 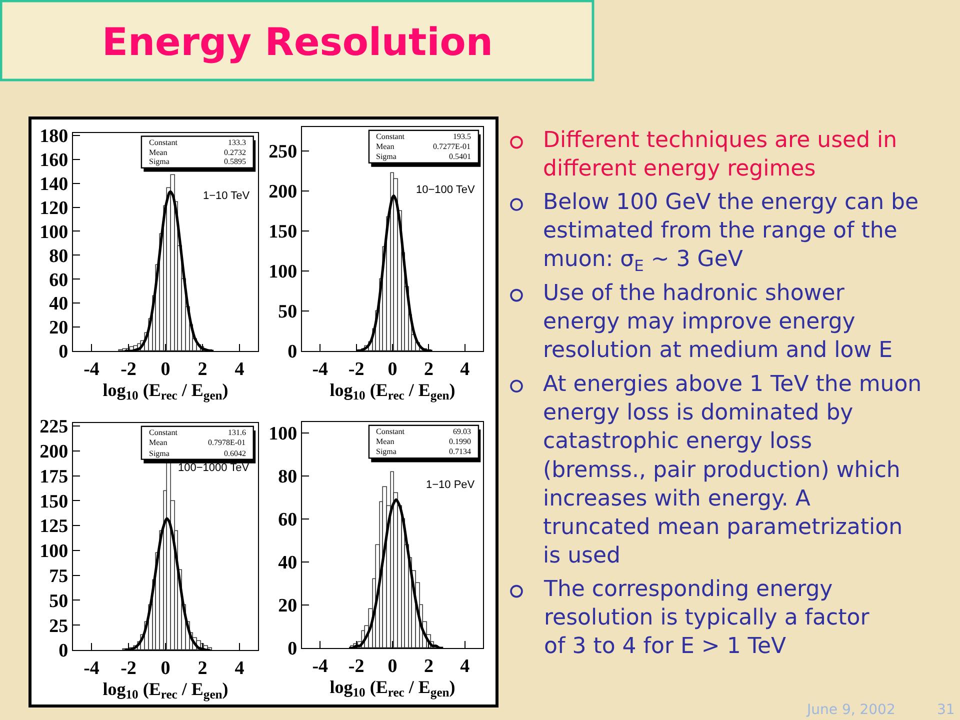 I want to click on y-tick-label: 120, so click(x=54, y=208).